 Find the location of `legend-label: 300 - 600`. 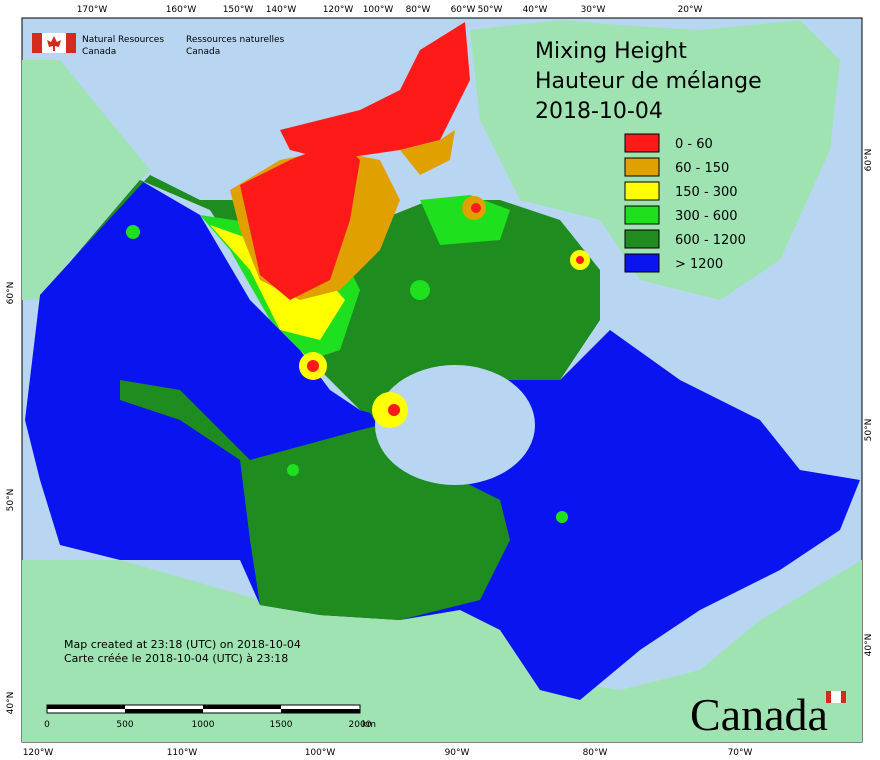

legend-label: 300 - 600 is located at coordinates (706, 216).